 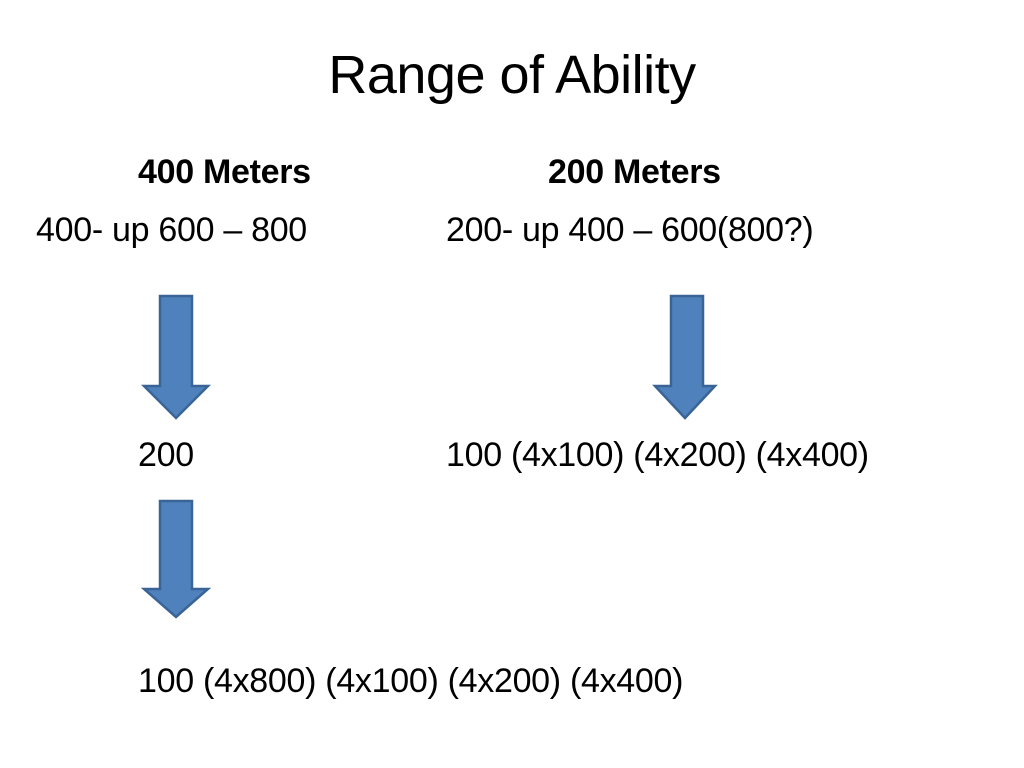 I want to click on left-column-heading: 400 Meters, so click(x=224, y=172).